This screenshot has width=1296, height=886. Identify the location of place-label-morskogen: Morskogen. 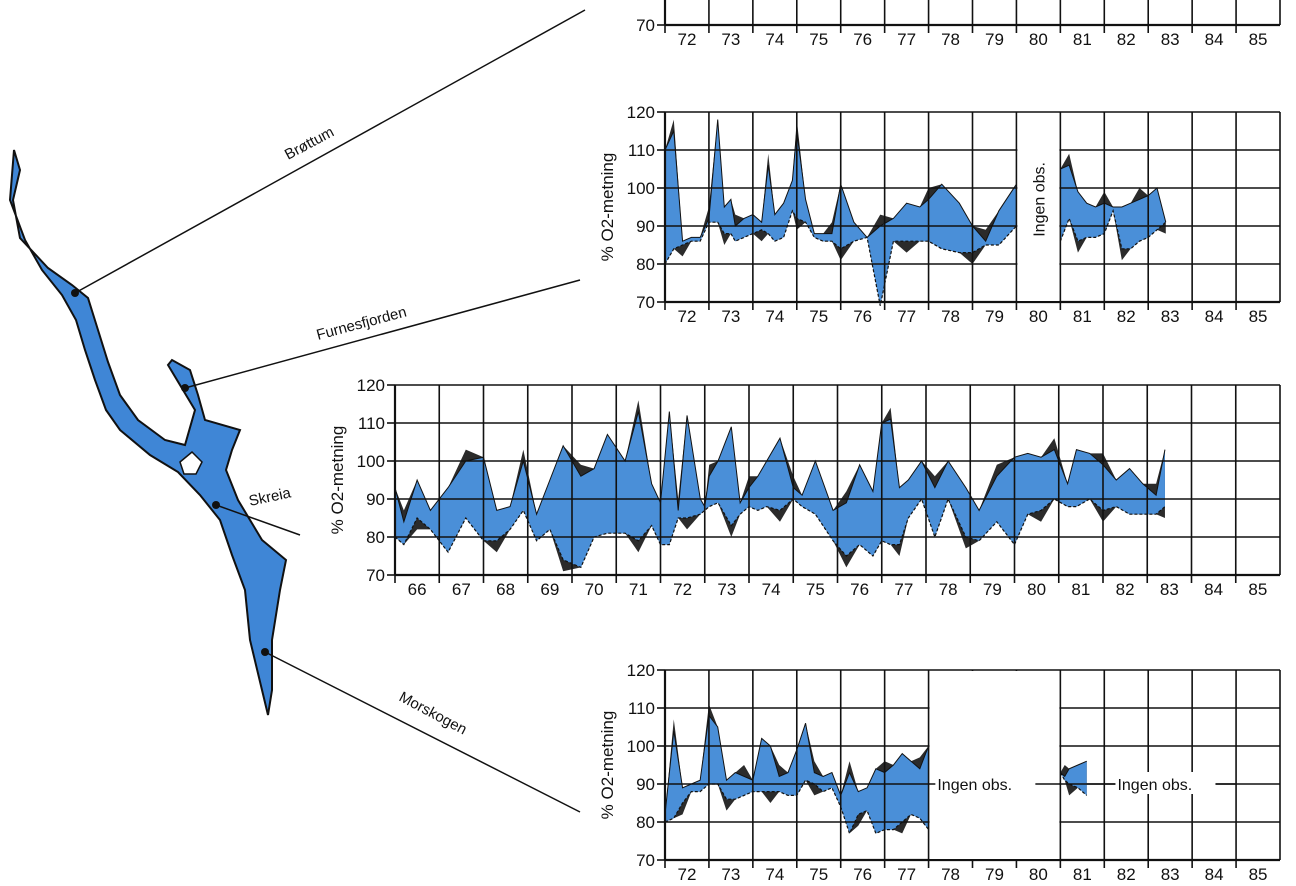
(432, 714).